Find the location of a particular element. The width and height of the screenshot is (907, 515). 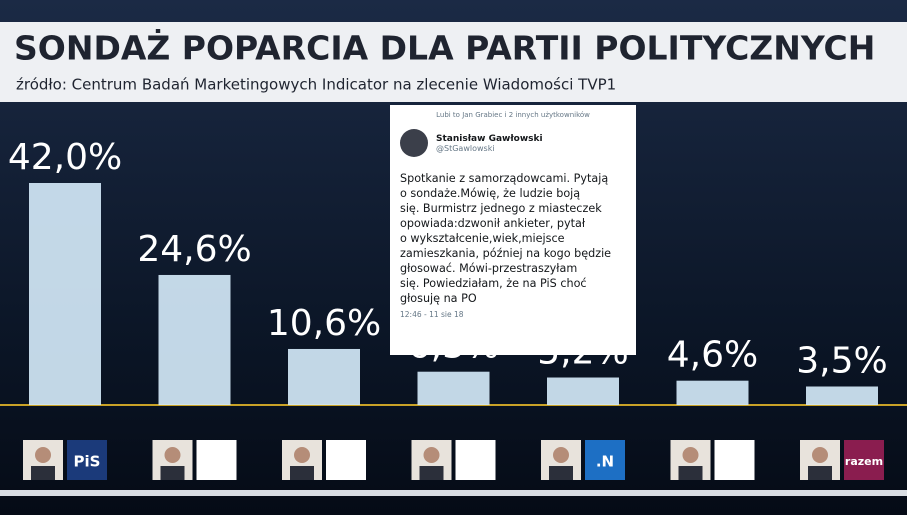

party-label: .N is located at coordinates (605, 462).